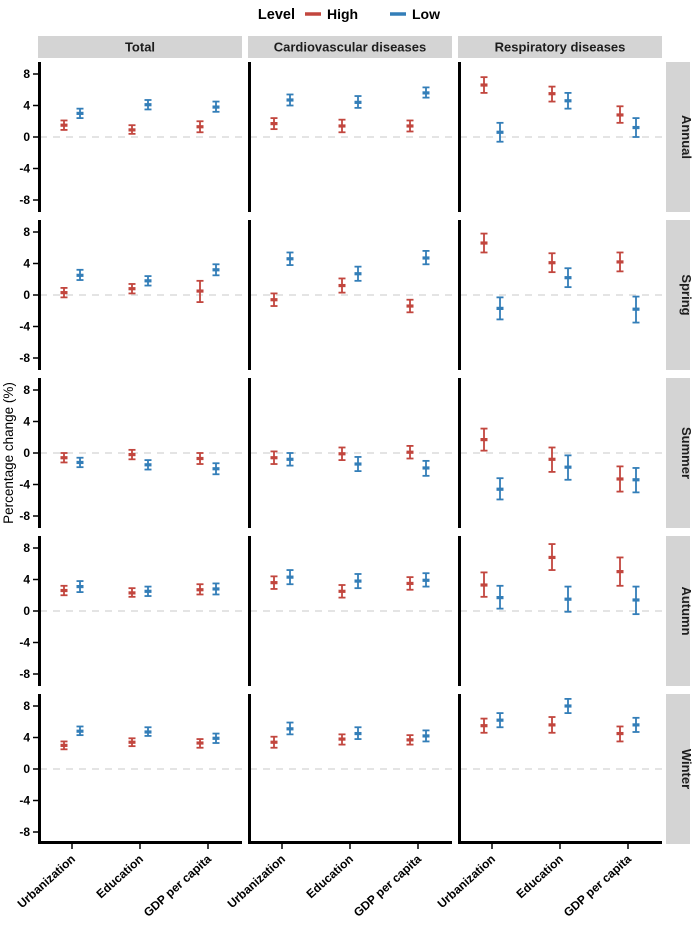 The image size is (698, 934). I want to click on column-strip-label: Cardiovascular diseases, so click(350, 47).